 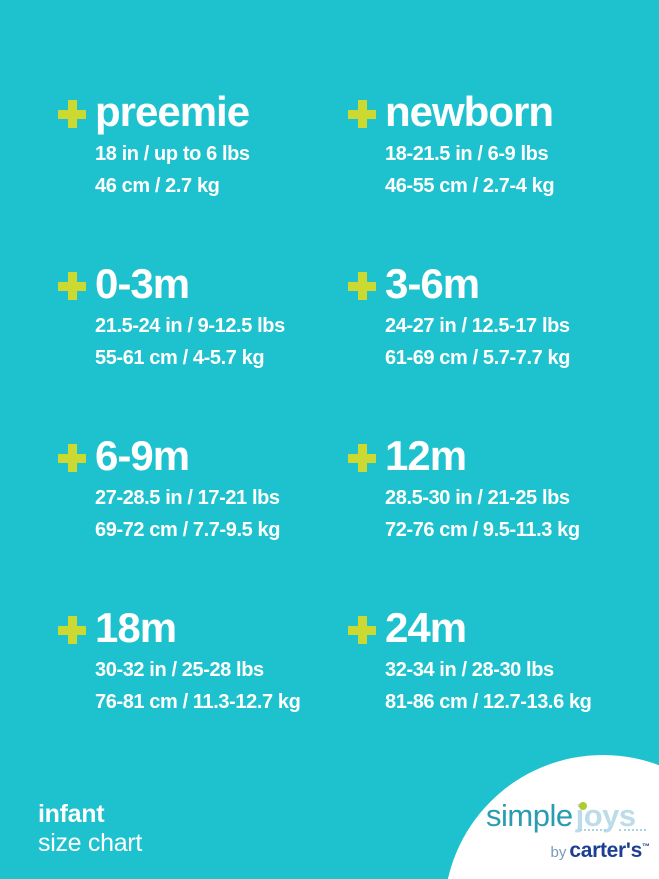 I want to click on logo-j-dot-icon, so click(x=582, y=806).